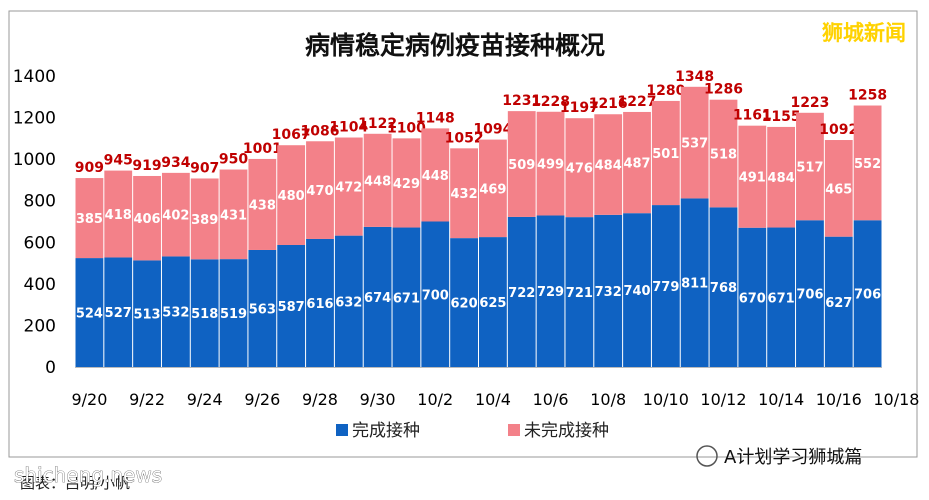 The image size is (929, 500). Describe the element at coordinates (205, 399) in the screenshot. I see `x-tick-label: 9/24` at that location.